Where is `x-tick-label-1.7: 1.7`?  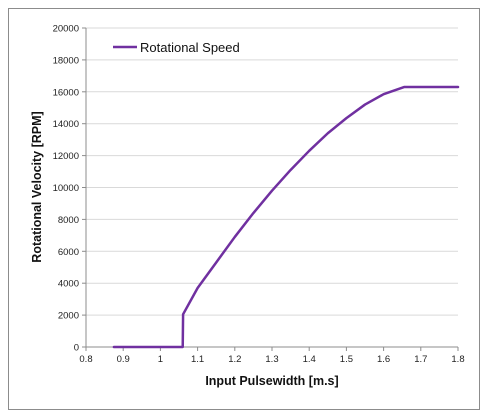
x-tick-label-1.7: 1.7 is located at coordinates (420, 359).